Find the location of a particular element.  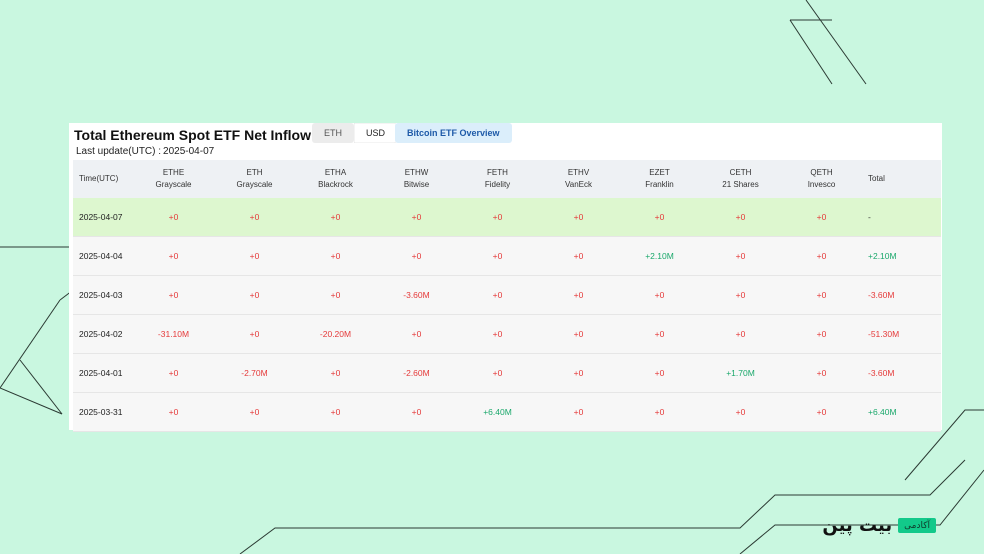

column-header-total: Total is located at coordinates (901, 179).